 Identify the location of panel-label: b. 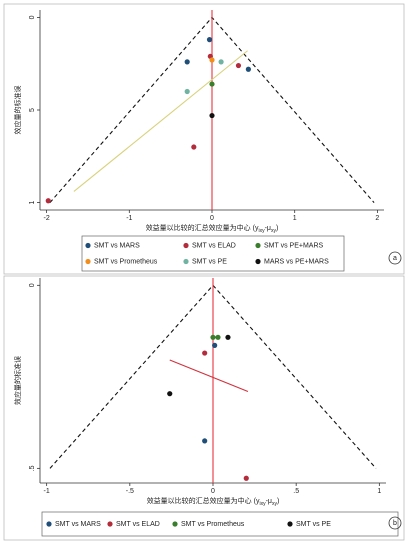
(395, 523).